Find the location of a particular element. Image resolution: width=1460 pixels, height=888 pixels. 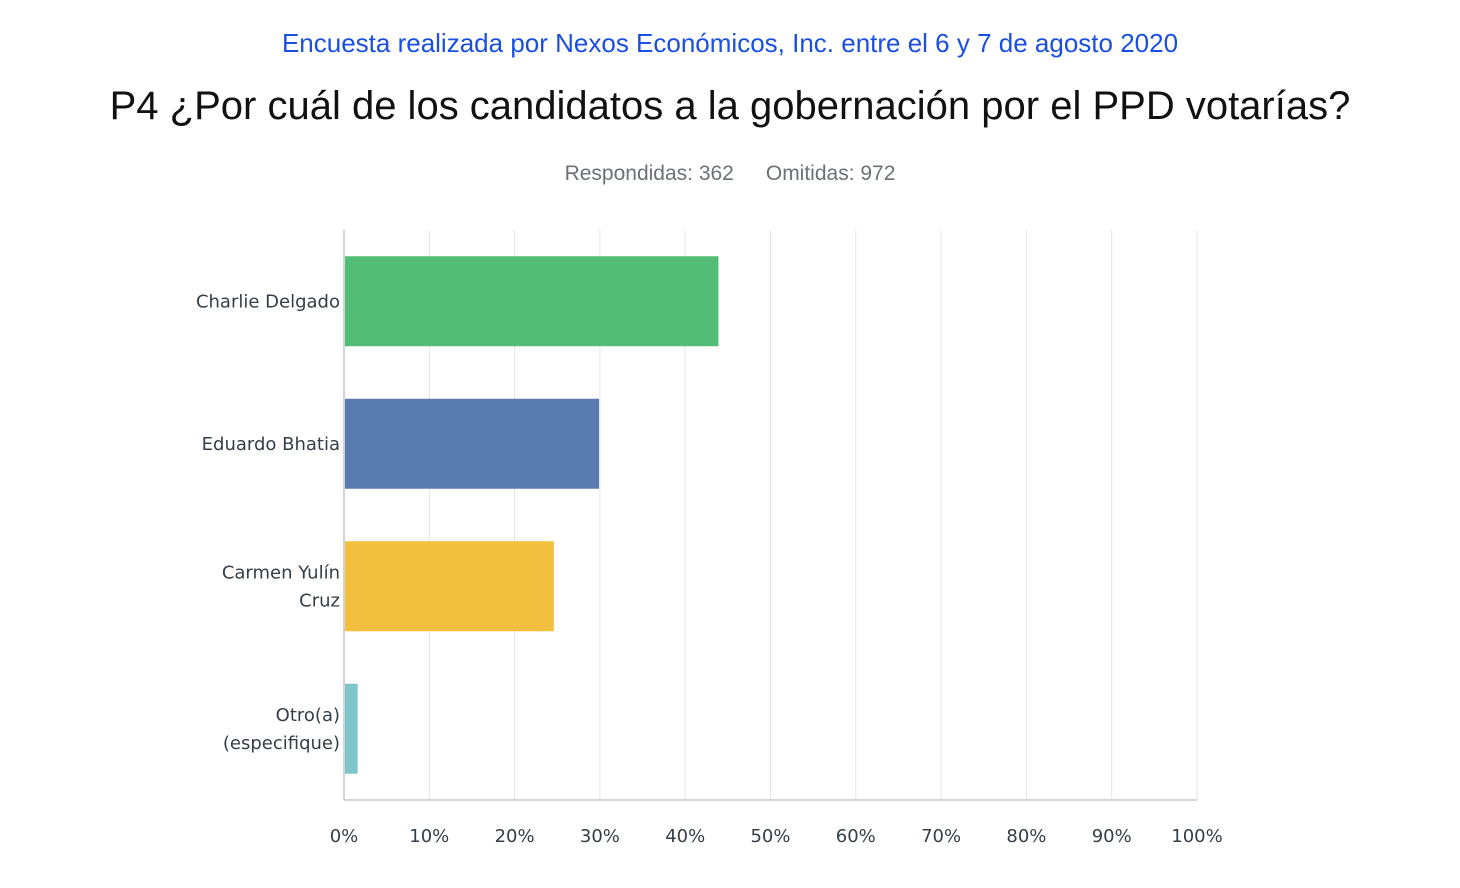

x-tick-label: 90% is located at coordinates (1112, 836).